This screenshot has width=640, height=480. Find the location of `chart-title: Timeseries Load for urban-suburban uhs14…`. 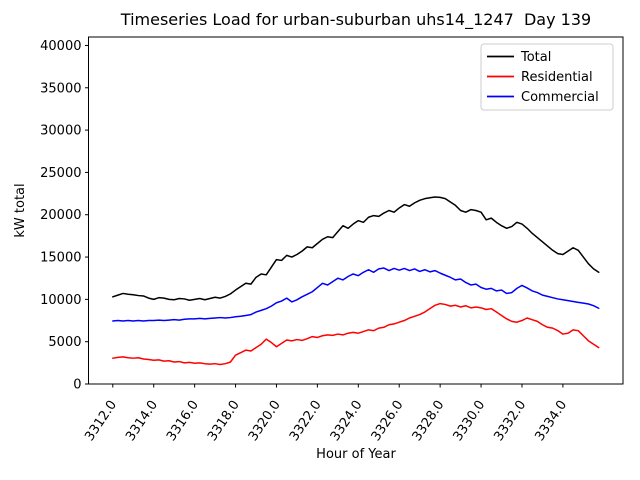

chart-title: Timeseries Load for urban-suburban uhs14… is located at coordinates (355, 20).